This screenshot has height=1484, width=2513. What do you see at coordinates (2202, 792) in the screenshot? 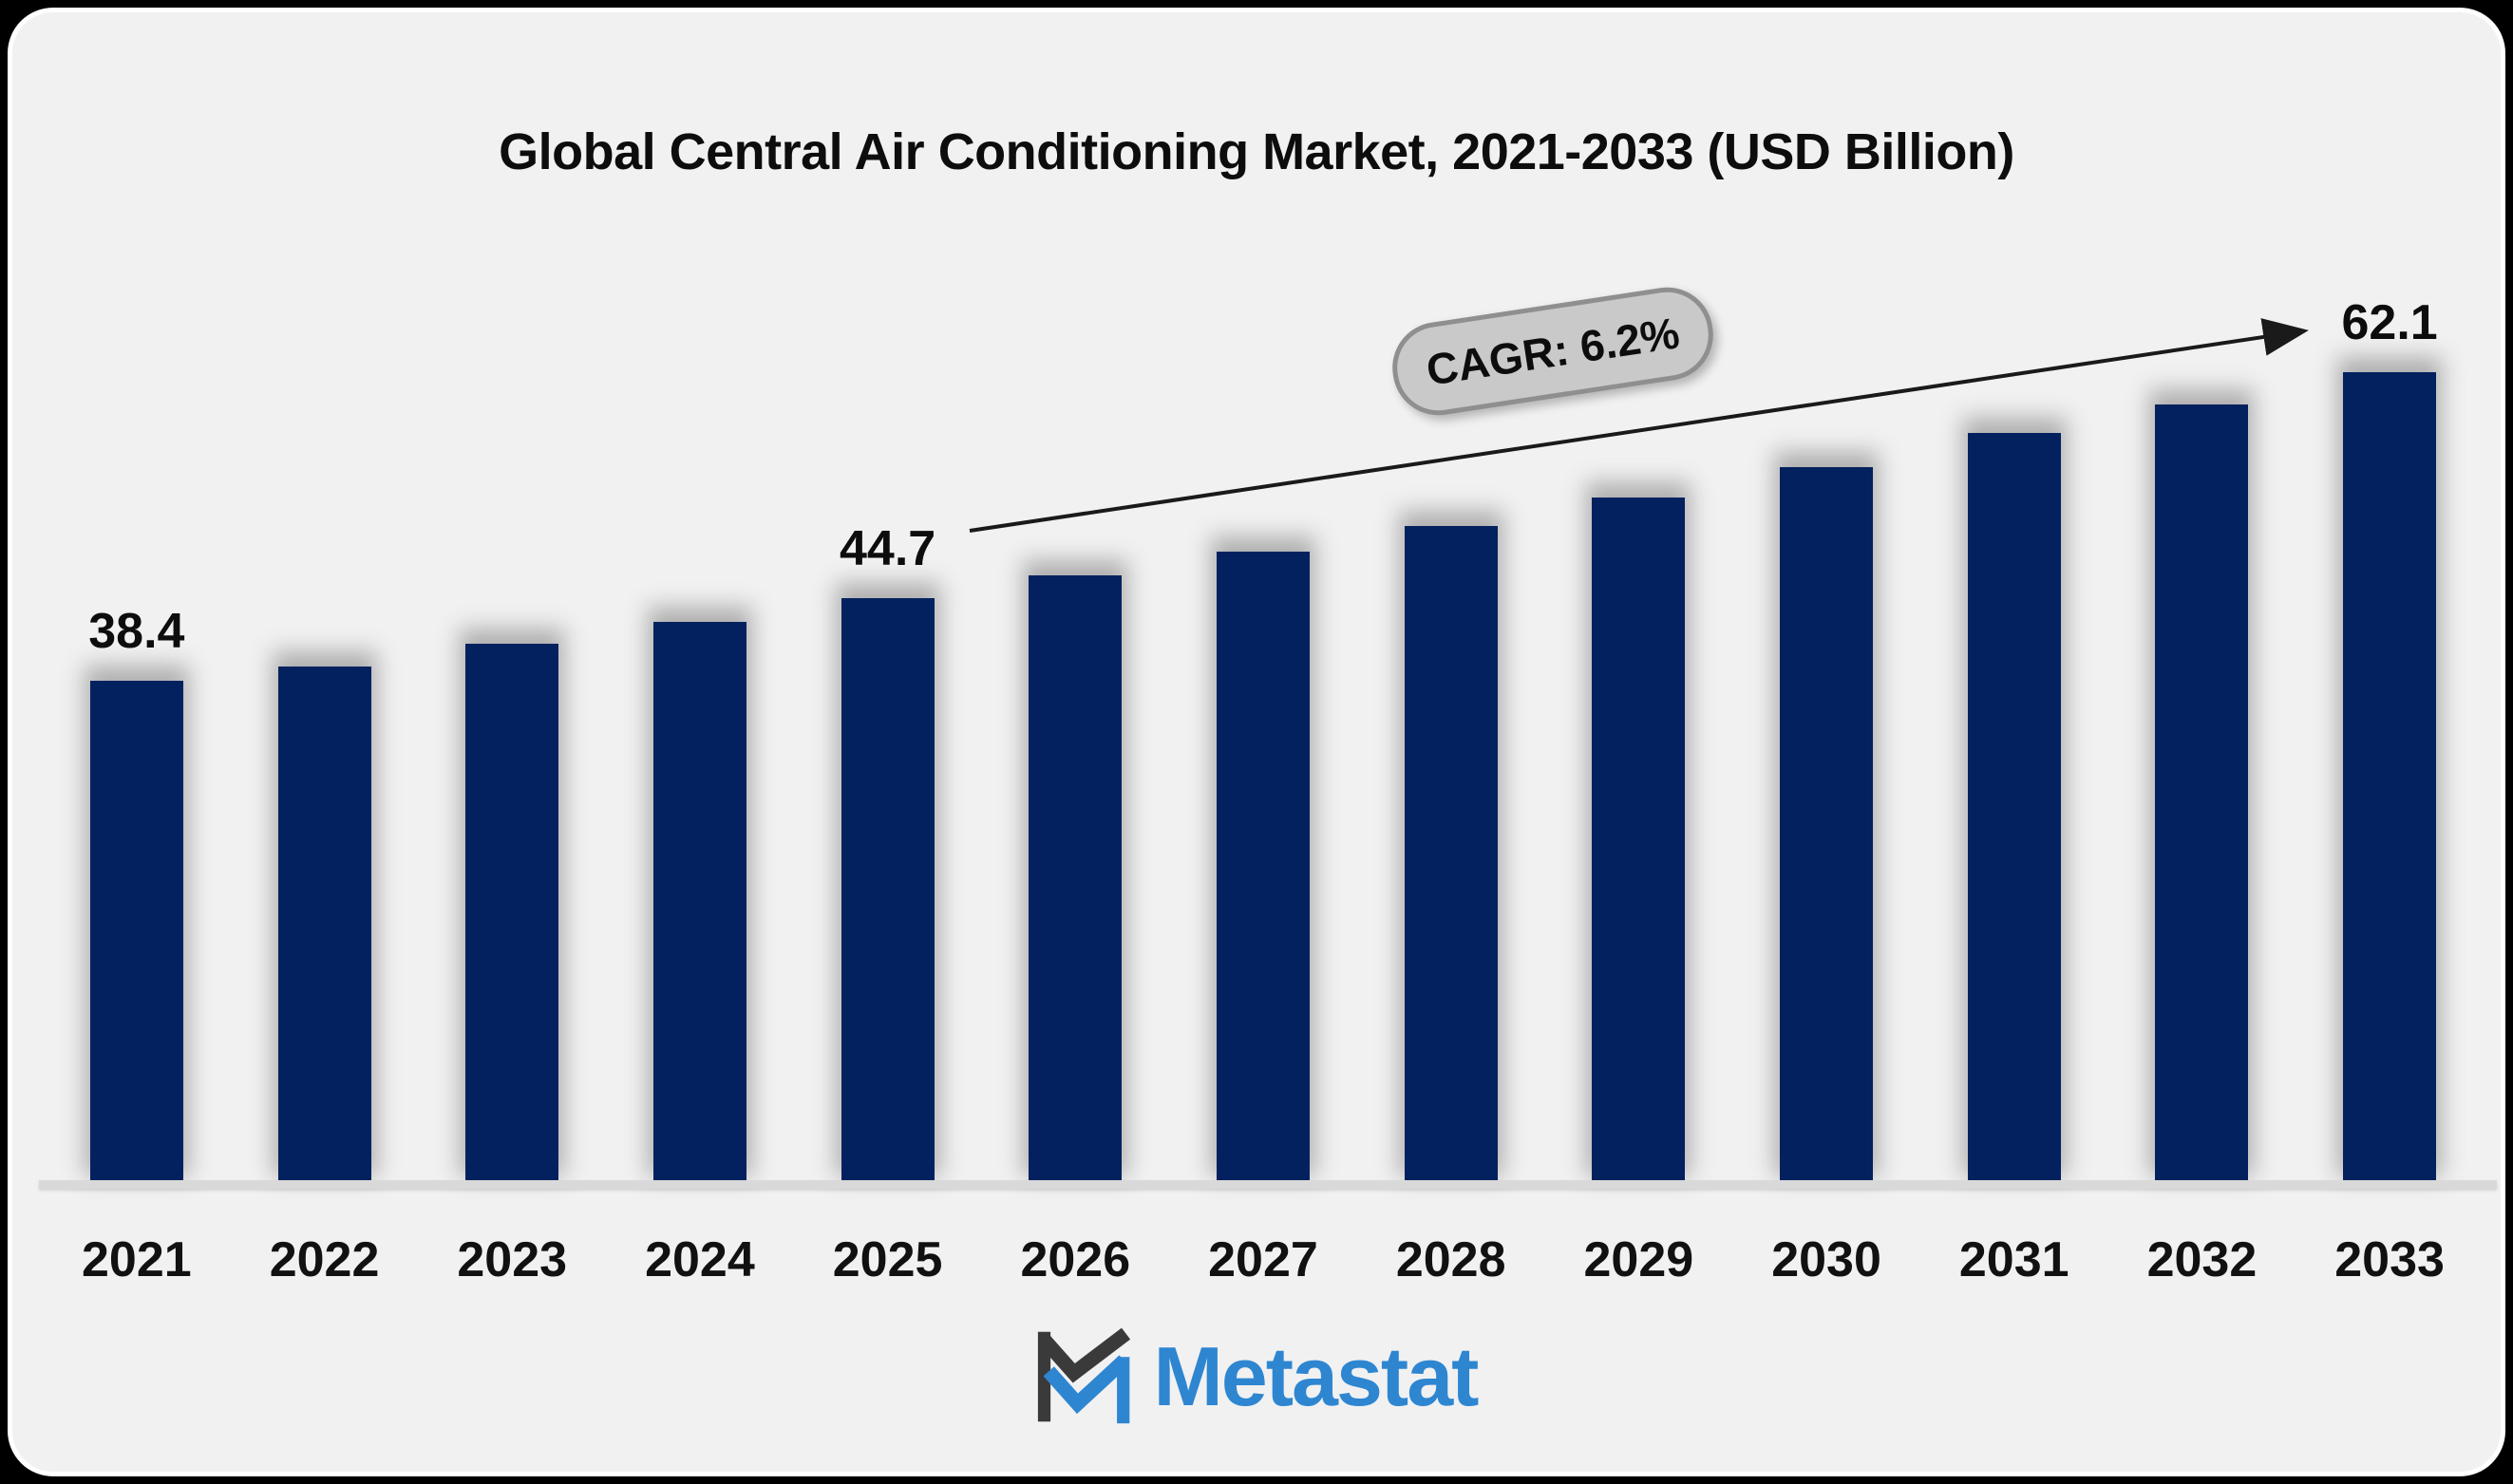
I see `bar-2032` at bounding box center [2202, 792].